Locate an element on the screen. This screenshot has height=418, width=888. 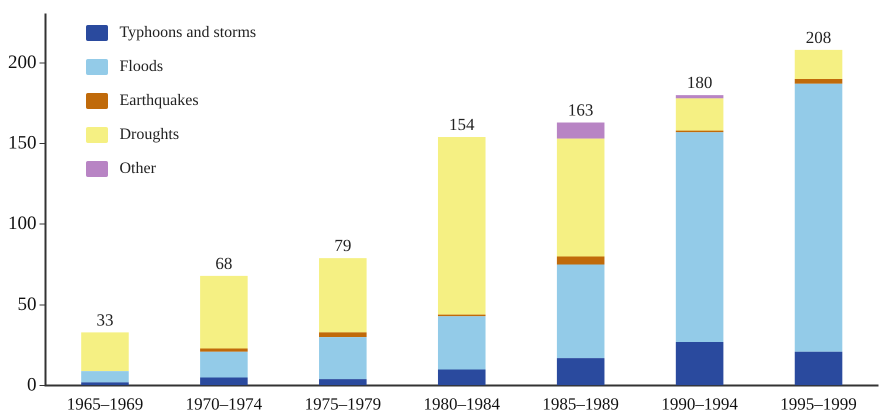
y-tick-label: 50 is located at coordinates (27, 304).